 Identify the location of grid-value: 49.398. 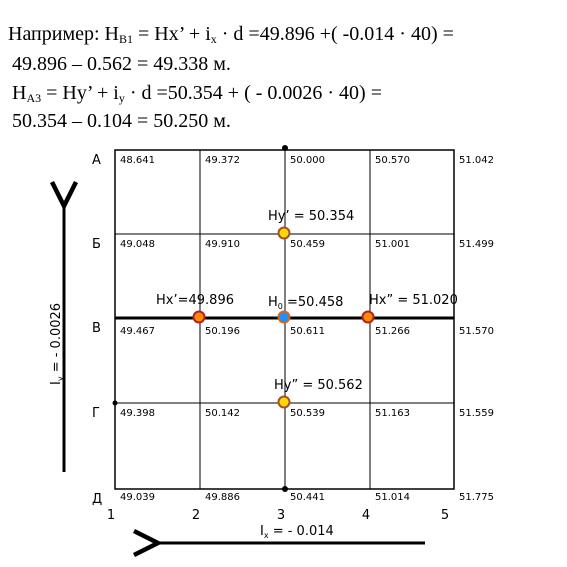
(137, 413).